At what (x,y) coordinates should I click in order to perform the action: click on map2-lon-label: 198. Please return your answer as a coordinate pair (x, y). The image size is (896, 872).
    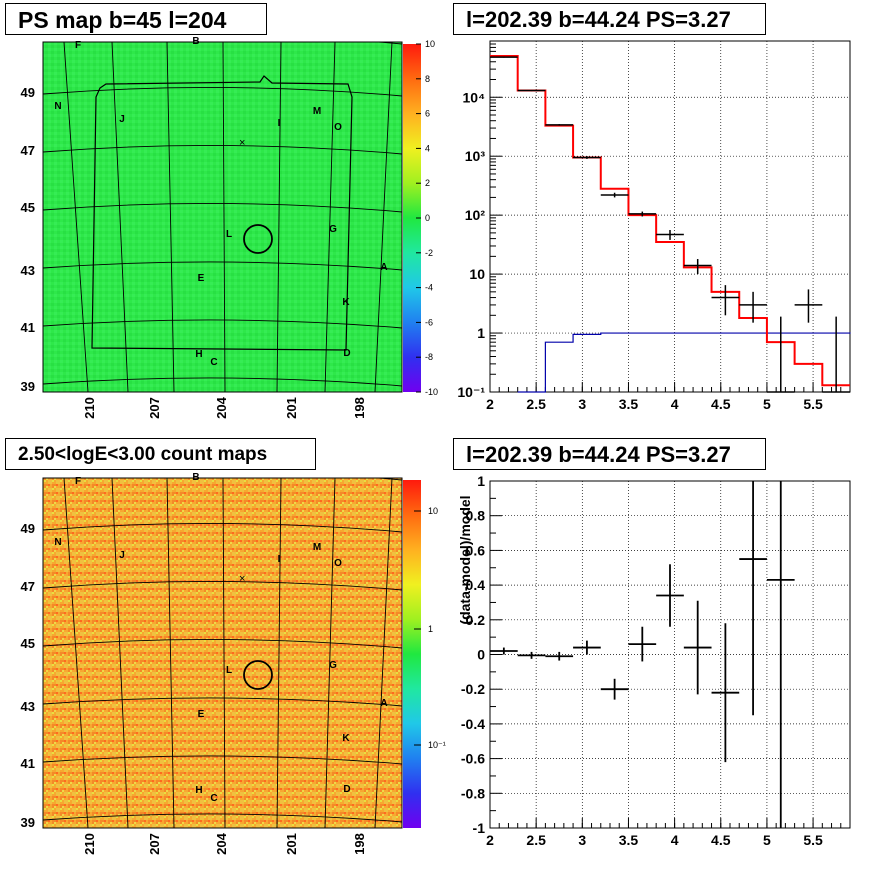
    Looking at the image, I should click on (359, 844).